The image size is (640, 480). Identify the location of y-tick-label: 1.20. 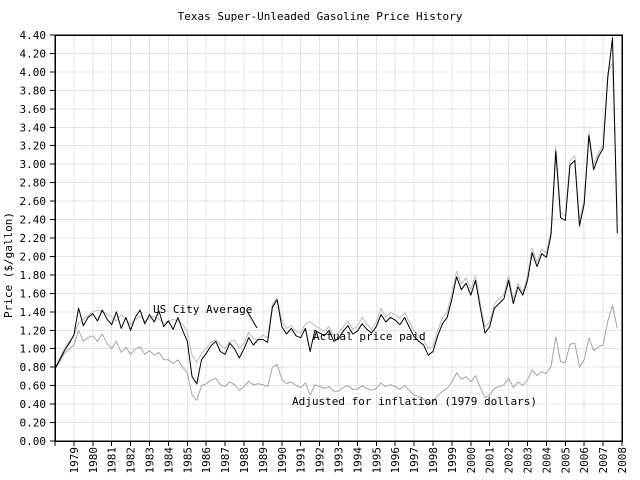
(33, 330).